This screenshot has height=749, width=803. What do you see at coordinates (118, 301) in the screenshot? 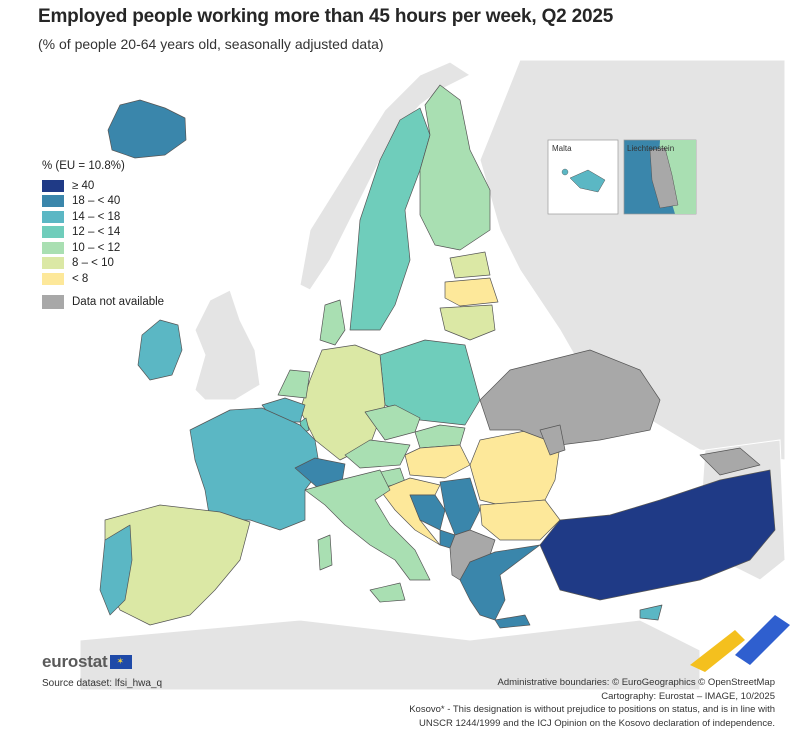
I see `legend-no-data-label: Data not available` at bounding box center [118, 301].